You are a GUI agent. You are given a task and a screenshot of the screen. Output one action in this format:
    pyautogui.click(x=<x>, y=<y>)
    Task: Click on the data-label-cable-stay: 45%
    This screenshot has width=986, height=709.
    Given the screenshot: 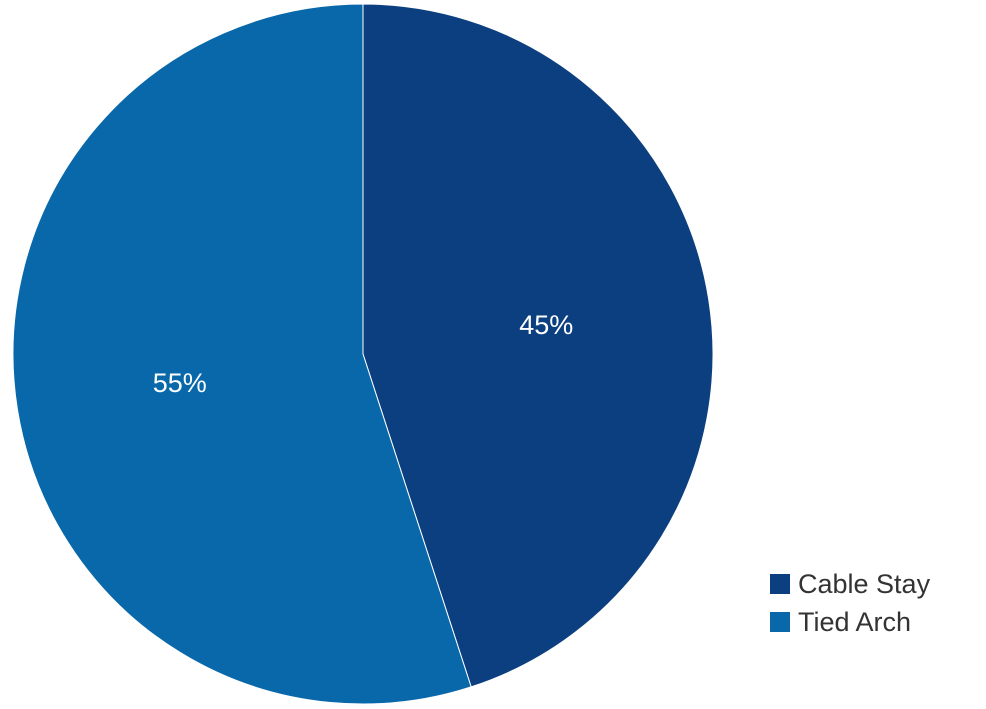 What is the action you would take?
    pyautogui.click(x=546, y=325)
    